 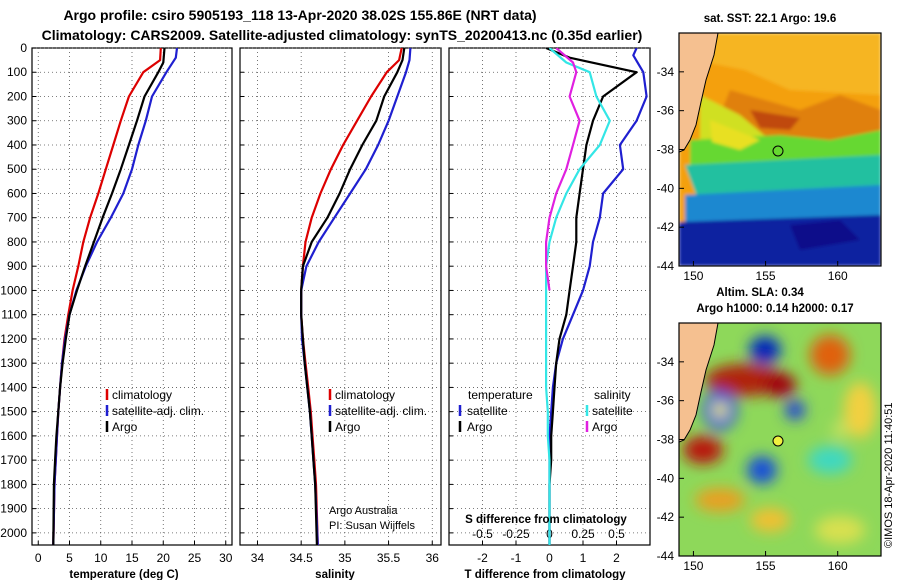 What do you see at coordinates (13, 509) in the screenshot?
I see `pressure-tick-label: 1900` at bounding box center [13, 509].